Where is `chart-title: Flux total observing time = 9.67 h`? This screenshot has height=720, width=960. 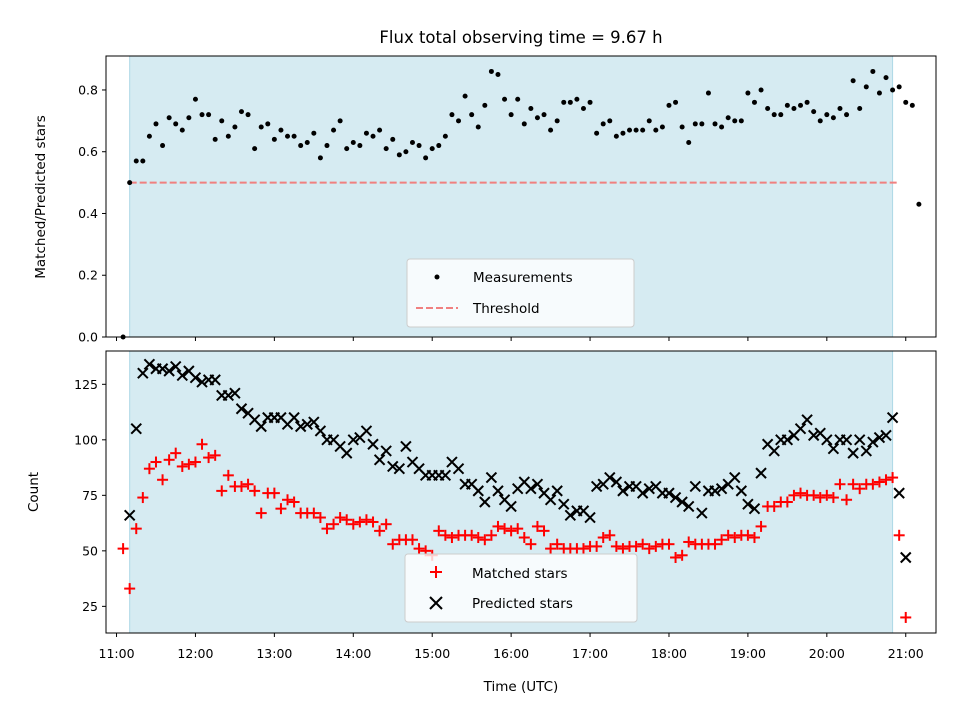 chart-title: Flux total observing time = 9.67 h is located at coordinates (520, 37).